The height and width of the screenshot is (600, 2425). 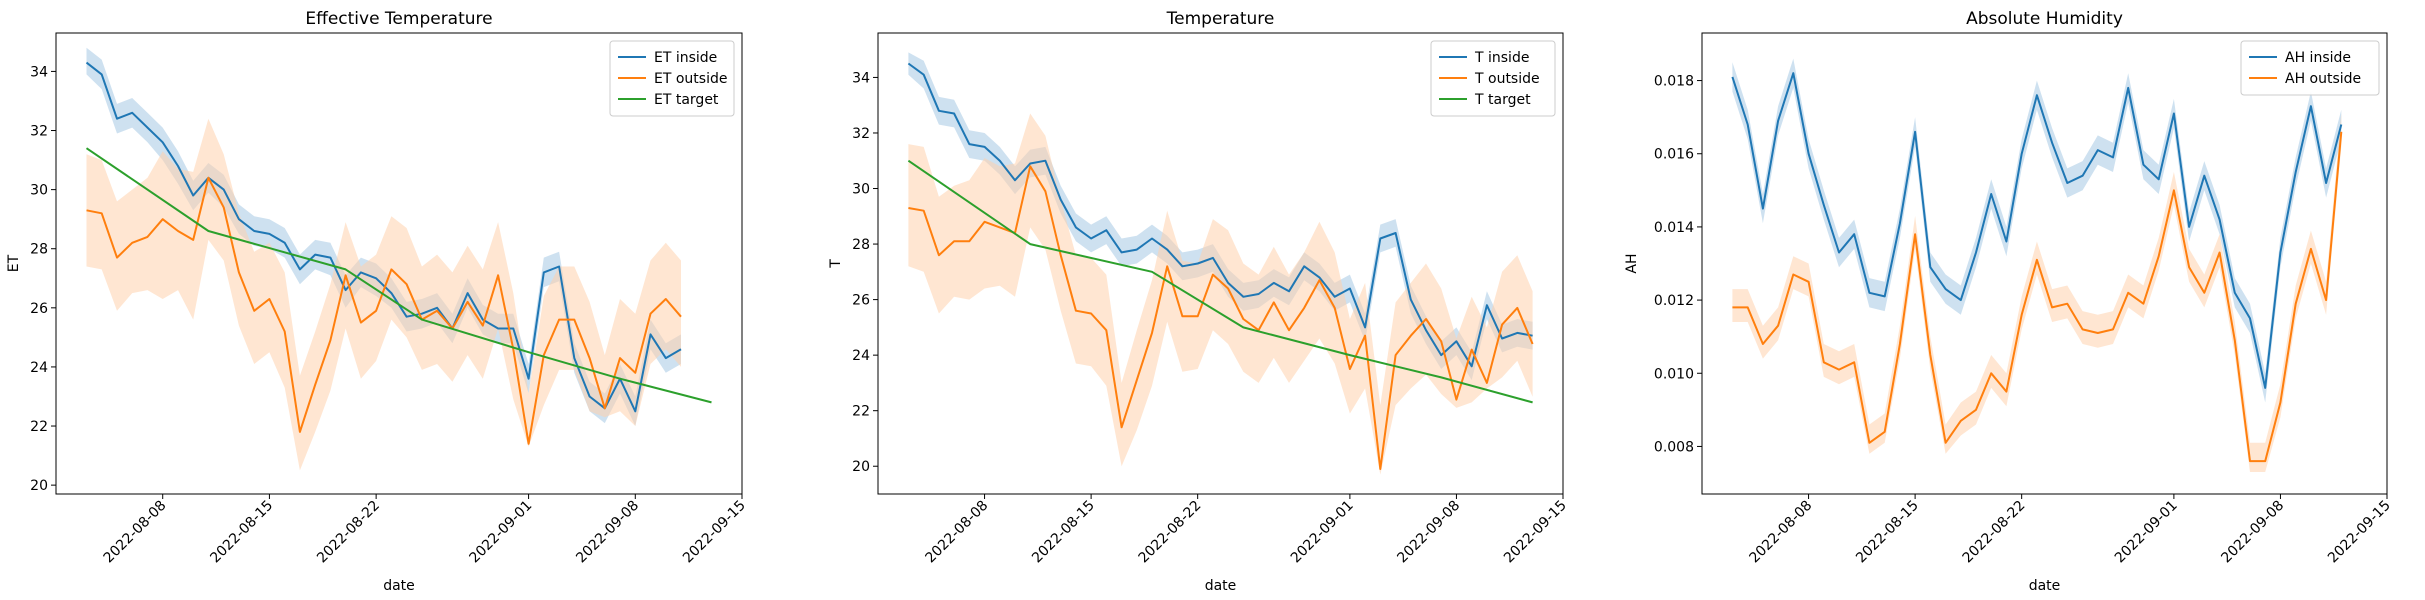 I want to click on series-line-t-inside, so click(x=1220, y=215).